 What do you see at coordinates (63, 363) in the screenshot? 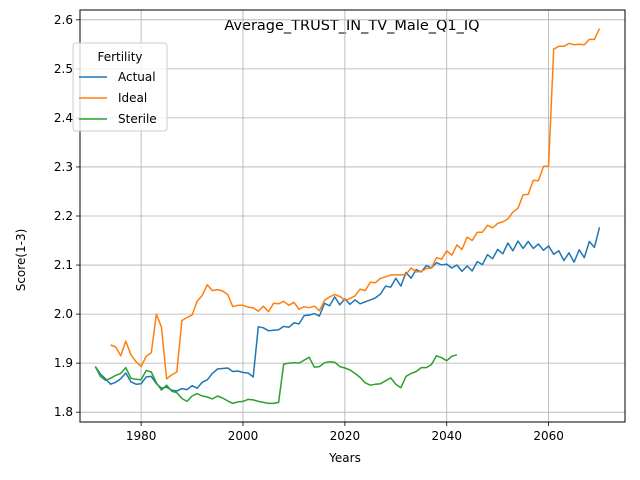
I see `y-tick-label: 1.9` at bounding box center [63, 363].